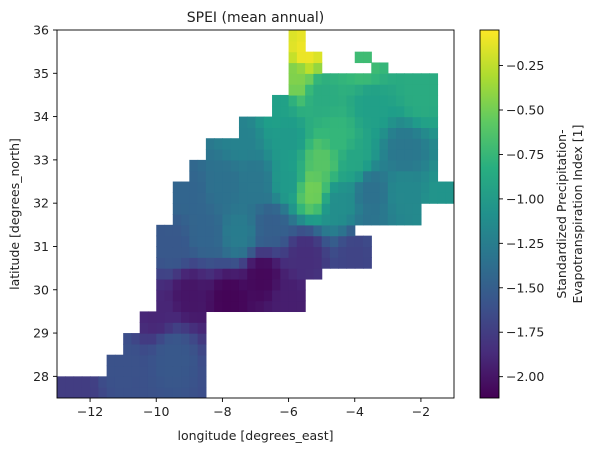 The image size is (595, 453). Describe the element at coordinates (253, 408) in the screenshot. I see `x-axis: −12 −10 −8 −6 −4 −2` at that location.